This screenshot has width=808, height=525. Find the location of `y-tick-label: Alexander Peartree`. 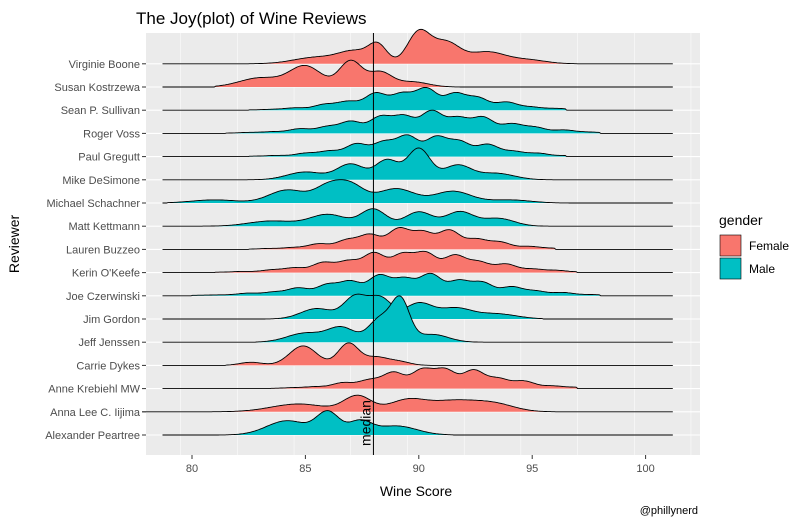

y-tick-label: Alexander Peartree is located at coordinates (92, 436).